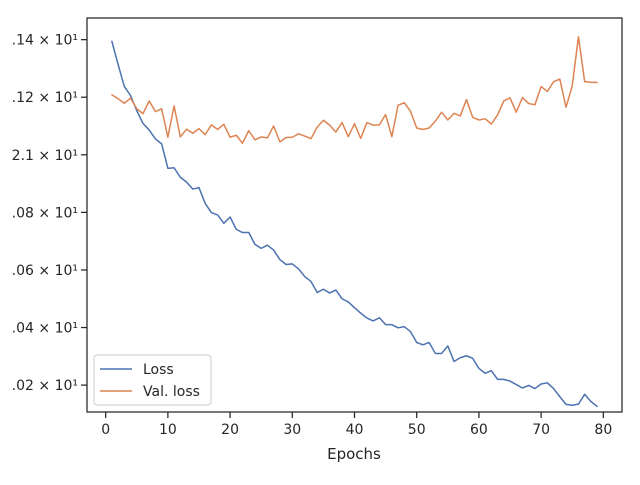 This screenshot has height=485, width=640. Describe the element at coordinates (45, 98) in the screenshot. I see `y-tick-label: .12 × 10¹` at that location.